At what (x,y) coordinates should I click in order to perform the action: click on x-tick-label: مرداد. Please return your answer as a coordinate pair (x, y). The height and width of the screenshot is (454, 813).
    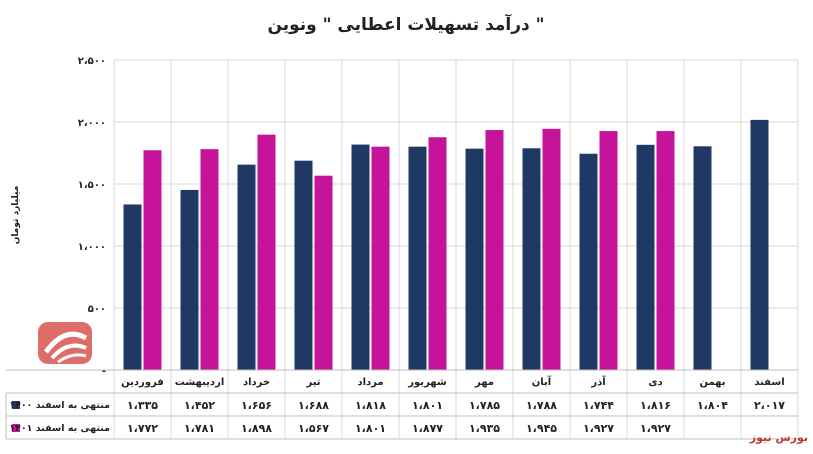
    Looking at the image, I should click on (370, 382).